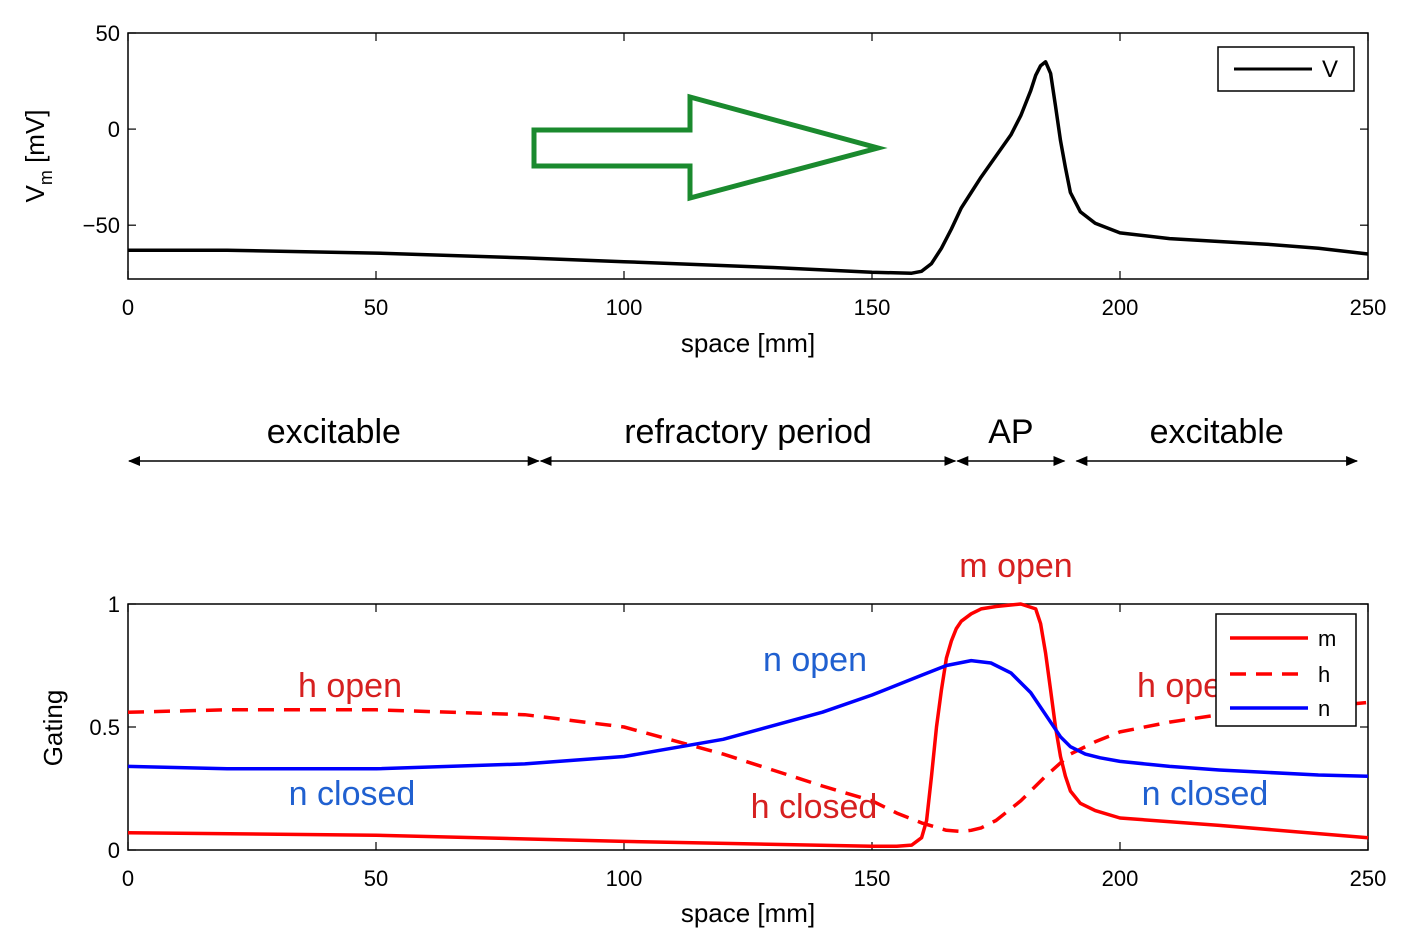 Image resolution: width=1403 pixels, height=934 pixels. What do you see at coordinates (1330, 69) in the screenshot?
I see `voltage-legend-label: V` at bounding box center [1330, 69].